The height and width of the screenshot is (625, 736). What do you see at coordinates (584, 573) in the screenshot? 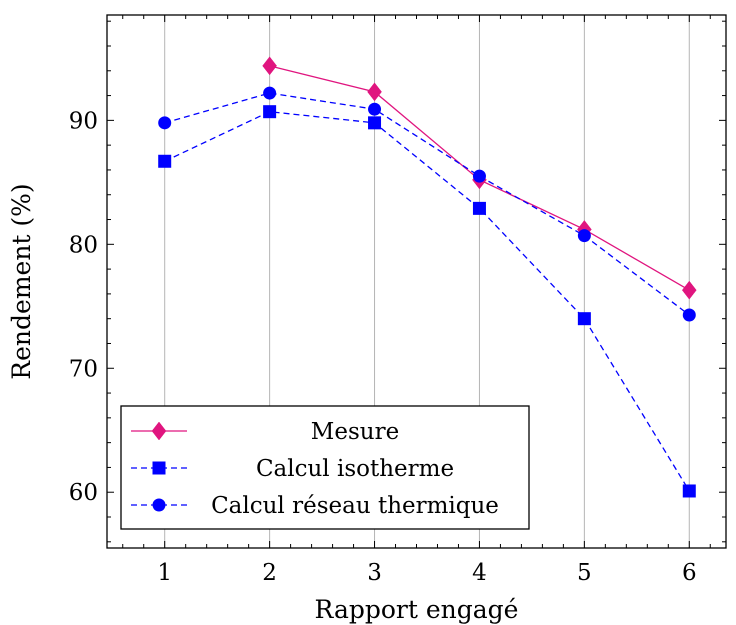
I see `x-tick-label: 5` at bounding box center [584, 573].